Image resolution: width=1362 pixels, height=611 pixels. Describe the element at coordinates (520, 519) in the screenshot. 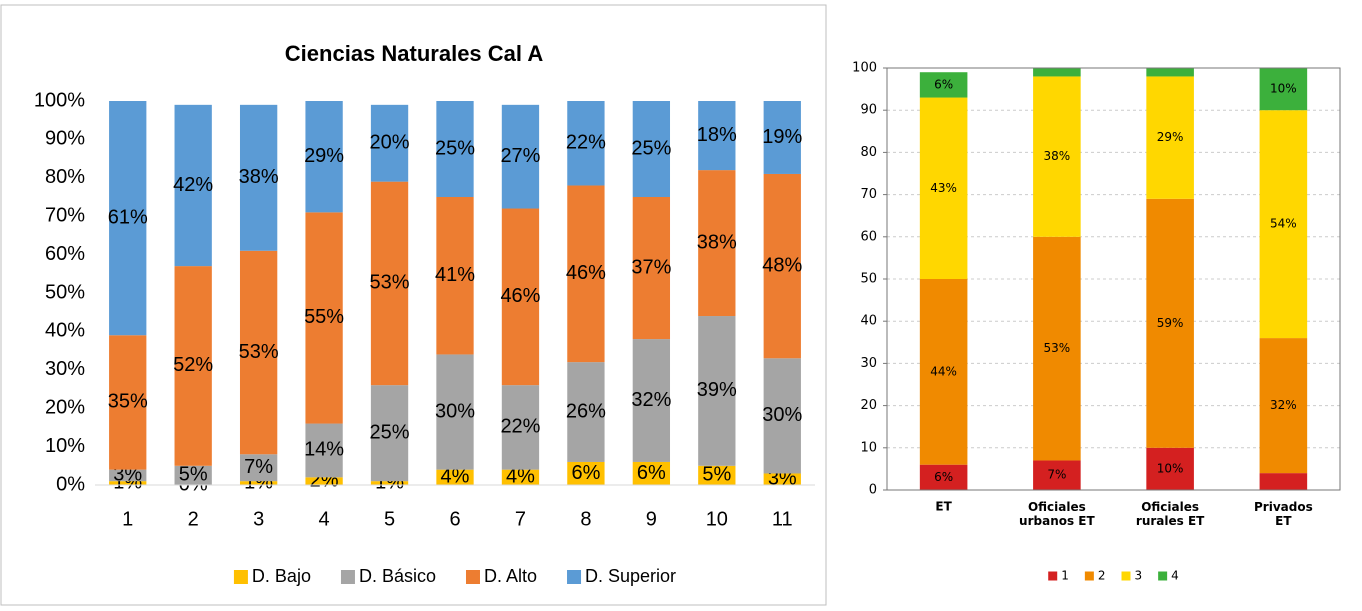

I see `x-tick-label: 7` at that location.